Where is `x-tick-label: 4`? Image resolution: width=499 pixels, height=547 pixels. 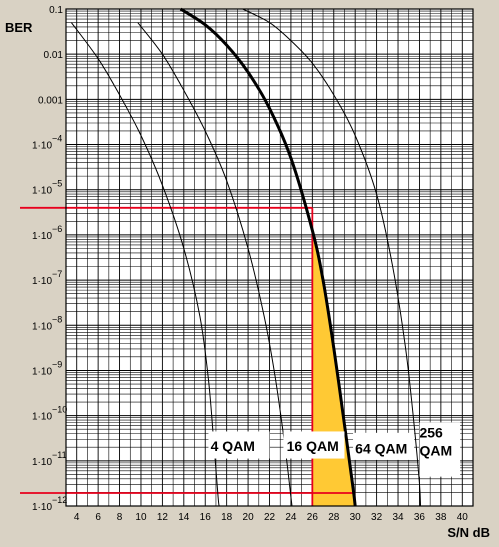
x-tick-label: 4 is located at coordinates (77, 517).